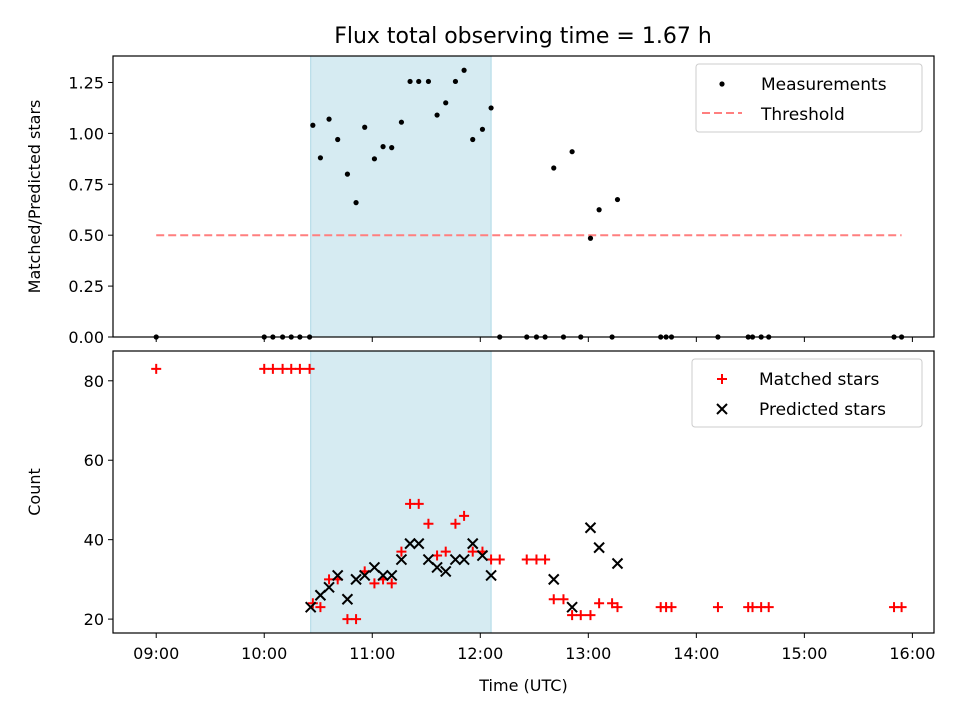  Describe the element at coordinates (86, 286) in the screenshot. I see `y-tick-label: 0.25` at that location.